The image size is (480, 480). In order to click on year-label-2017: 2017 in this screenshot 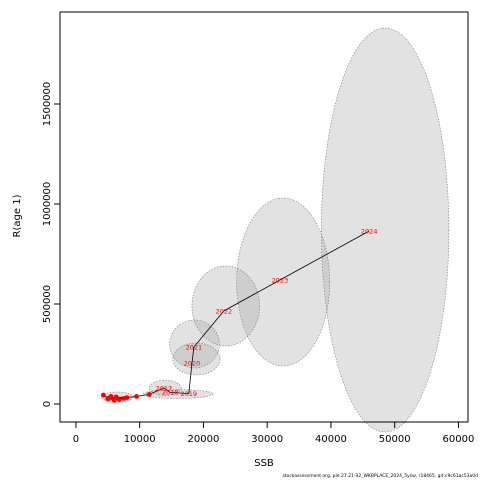, I will do `click(164, 388)`.